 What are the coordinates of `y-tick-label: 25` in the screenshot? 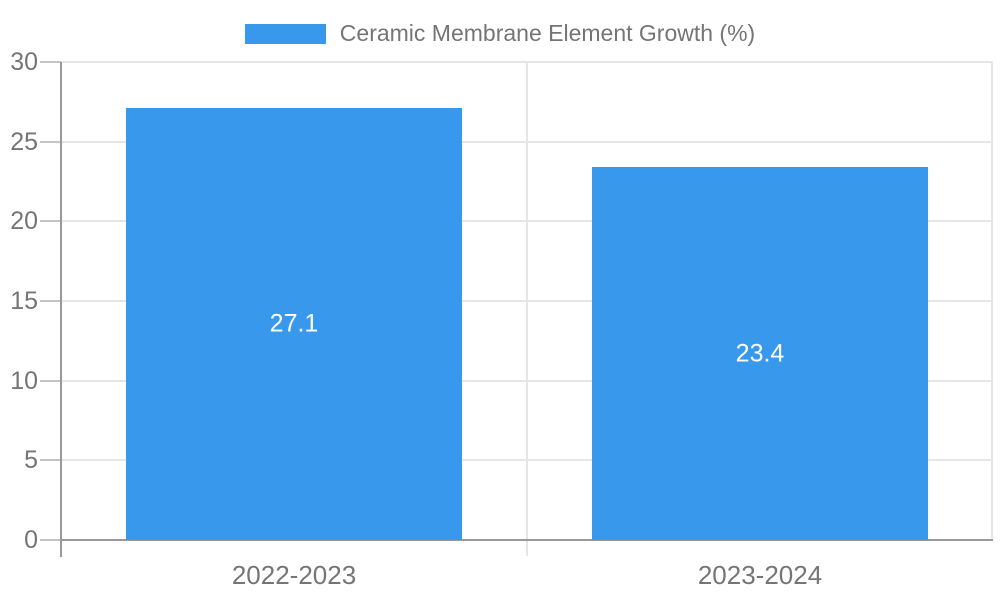 It's located at (24, 142).